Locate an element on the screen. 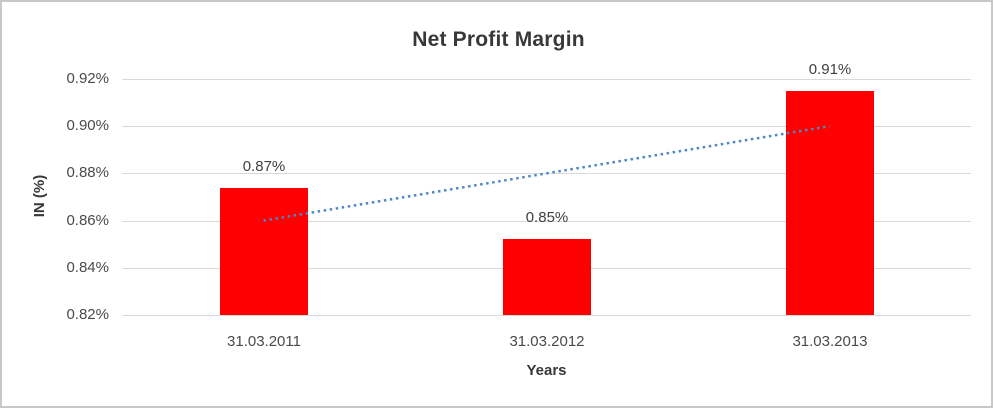  y-axis-tick-label: 0.86% is located at coordinates (87, 220).